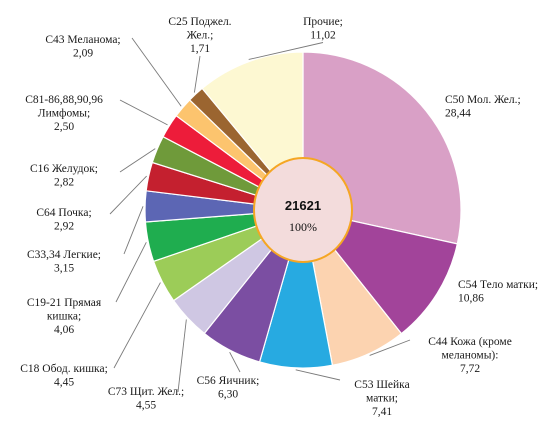 Image resolution: width=550 pixels, height=421 pixels. I want to click on slice-label-11: C81-86,88,90,96 Лимфомы; 2,50, so click(64, 113).